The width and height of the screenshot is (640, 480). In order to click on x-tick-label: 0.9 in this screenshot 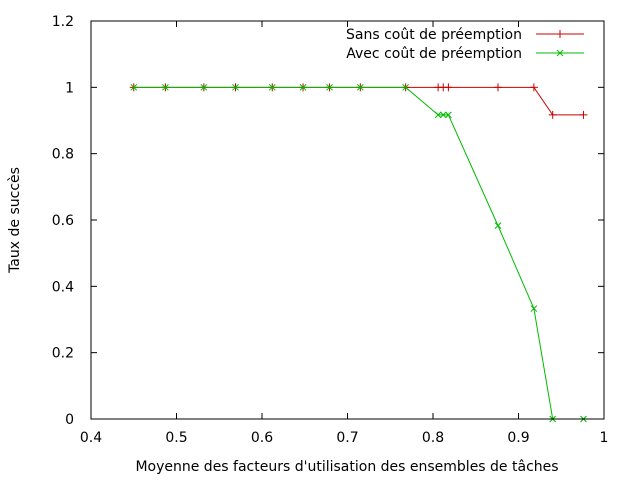, I will do `click(518, 438)`.